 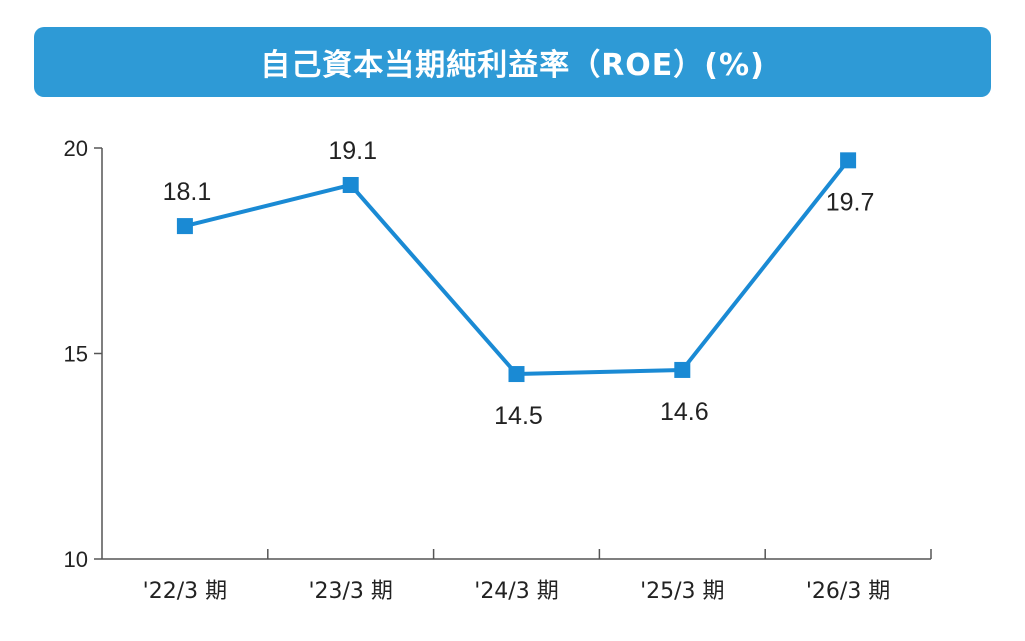 What do you see at coordinates (76, 559) in the screenshot?
I see `y-tick-label: 10` at bounding box center [76, 559].